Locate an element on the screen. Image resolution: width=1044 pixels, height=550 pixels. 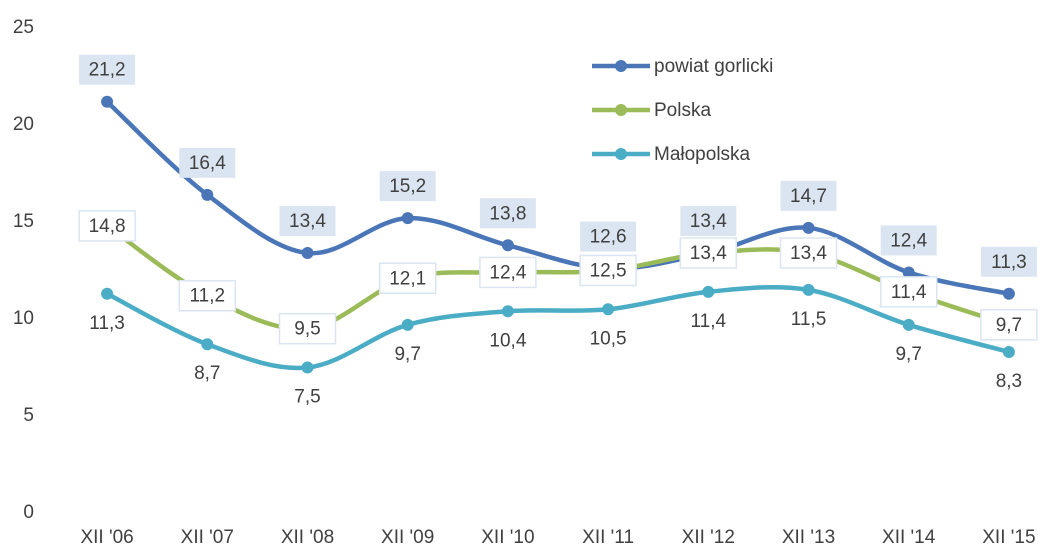
data-label: 10,4 is located at coordinates (507, 340).